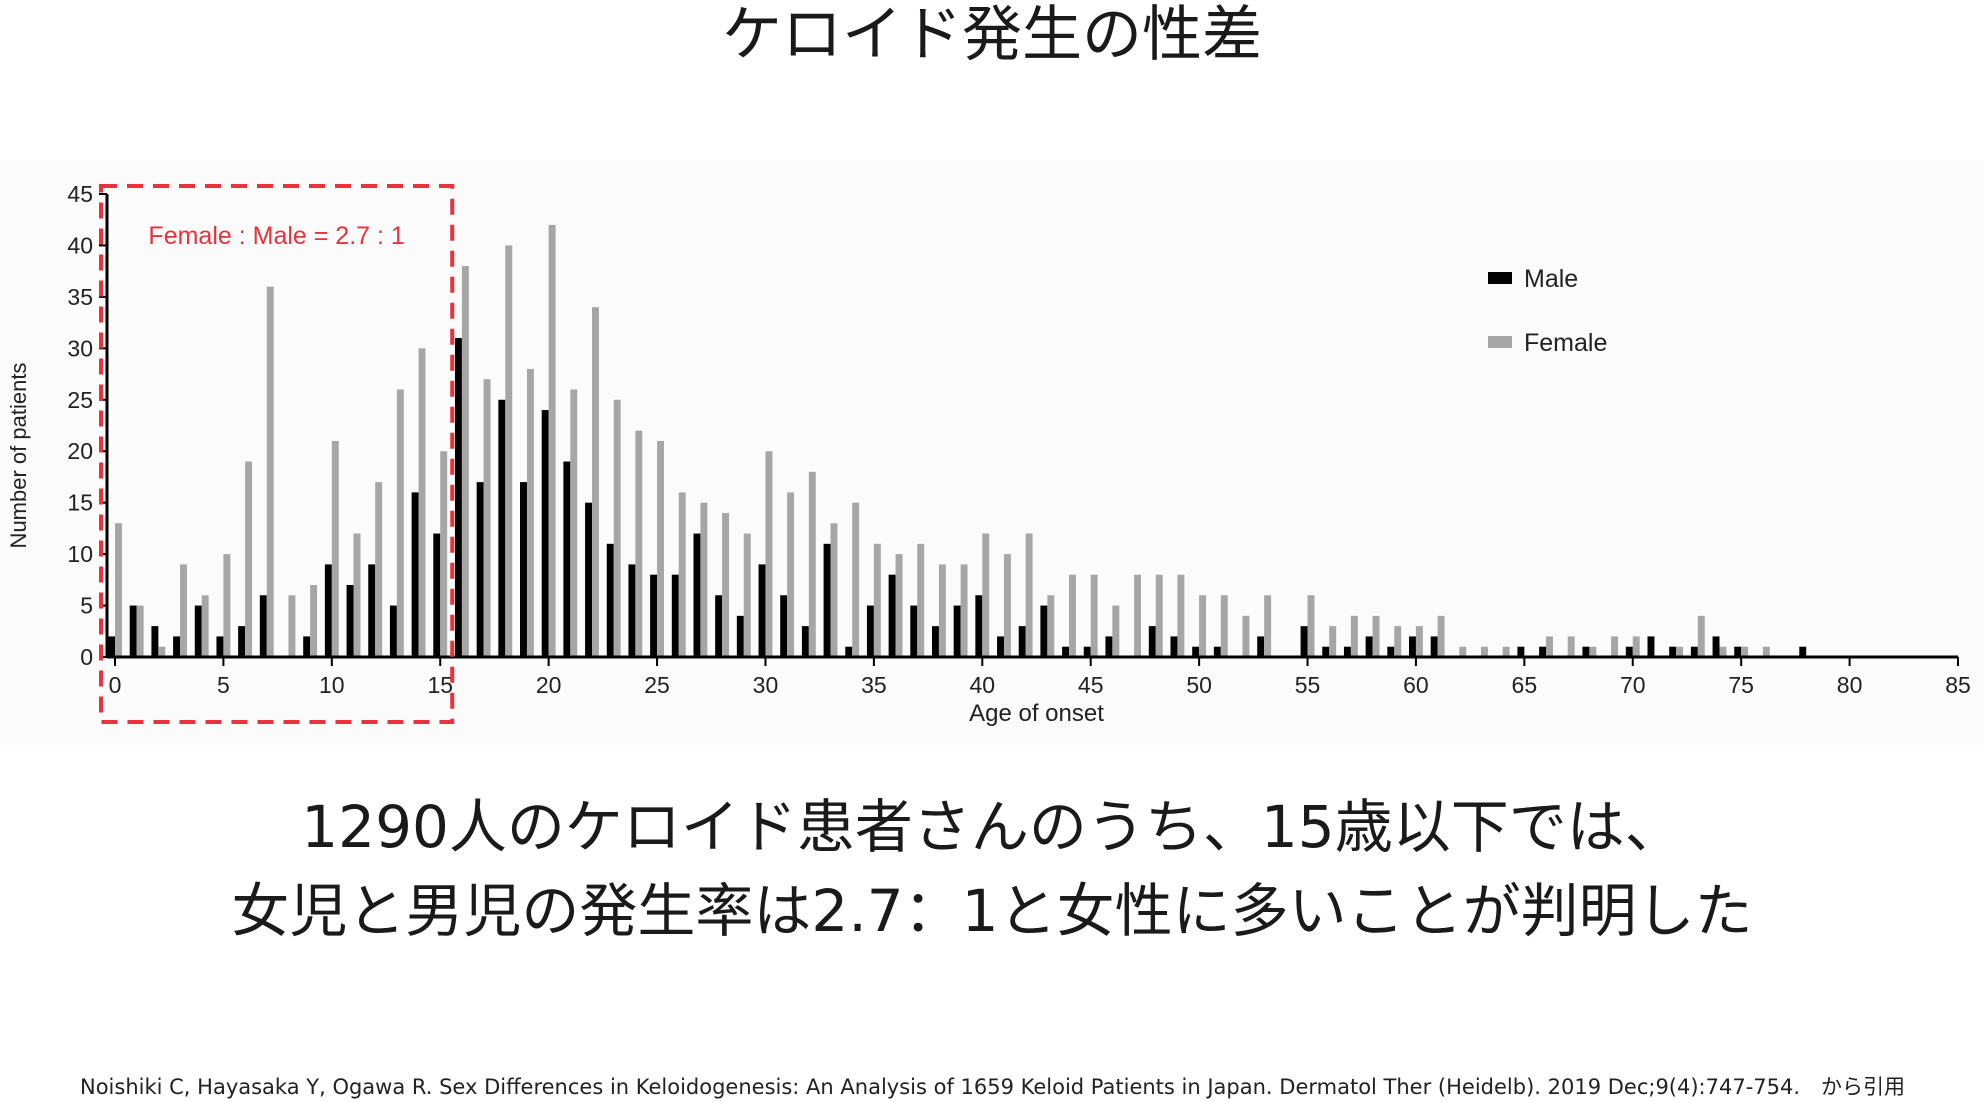 This screenshot has height=1102, width=1984. What do you see at coordinates (992, 911) in the screenshot?
I see `summary-line-2: 女児と男児の発生率は2.7：1と女性に多いことが判明した` at bounding box center [992, 911].